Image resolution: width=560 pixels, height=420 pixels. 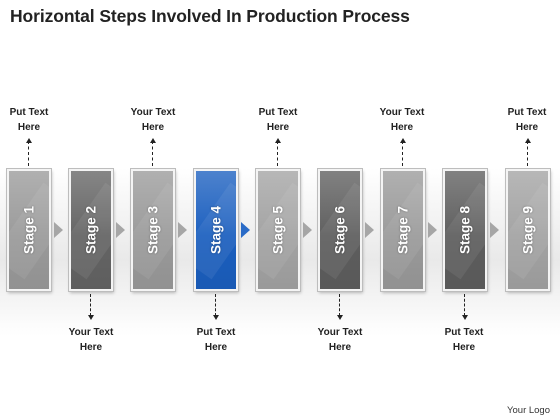 I want to click on stage-box-1: Stage 1, so click(x=29, y=230).